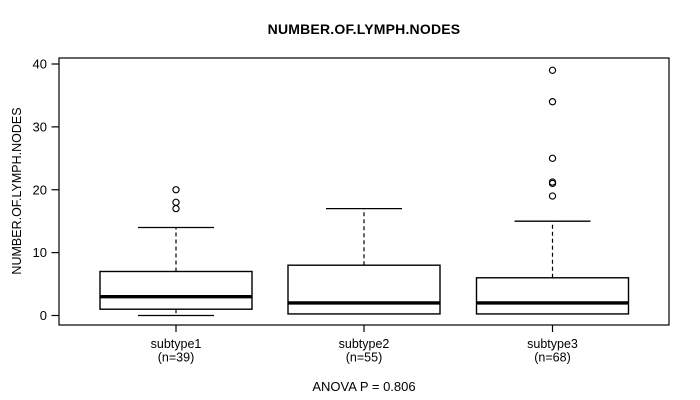 This screenshot has height=400, width=700. What do you see at coordinates (364, 344) in the screenshot?
I see `group-label-subtype2: subtype2` at bounding box center [364, 344].